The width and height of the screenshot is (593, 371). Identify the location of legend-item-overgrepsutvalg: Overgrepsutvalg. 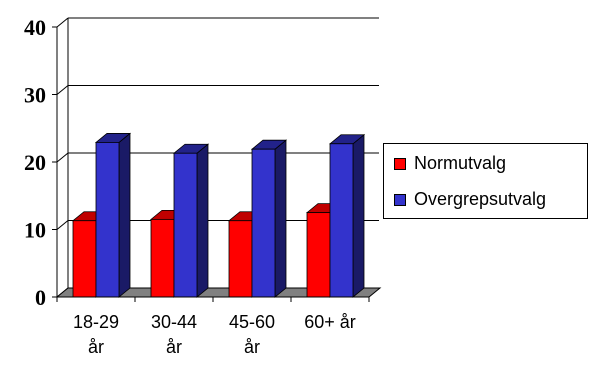
(470, 199).